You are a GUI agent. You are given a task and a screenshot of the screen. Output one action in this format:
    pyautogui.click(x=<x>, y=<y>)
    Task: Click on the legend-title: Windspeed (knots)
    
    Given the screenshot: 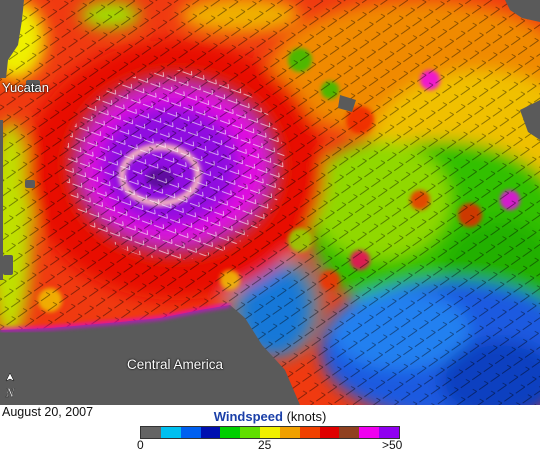 What is the action you would take?
    pyautogui.click(x=270, y=416)
    